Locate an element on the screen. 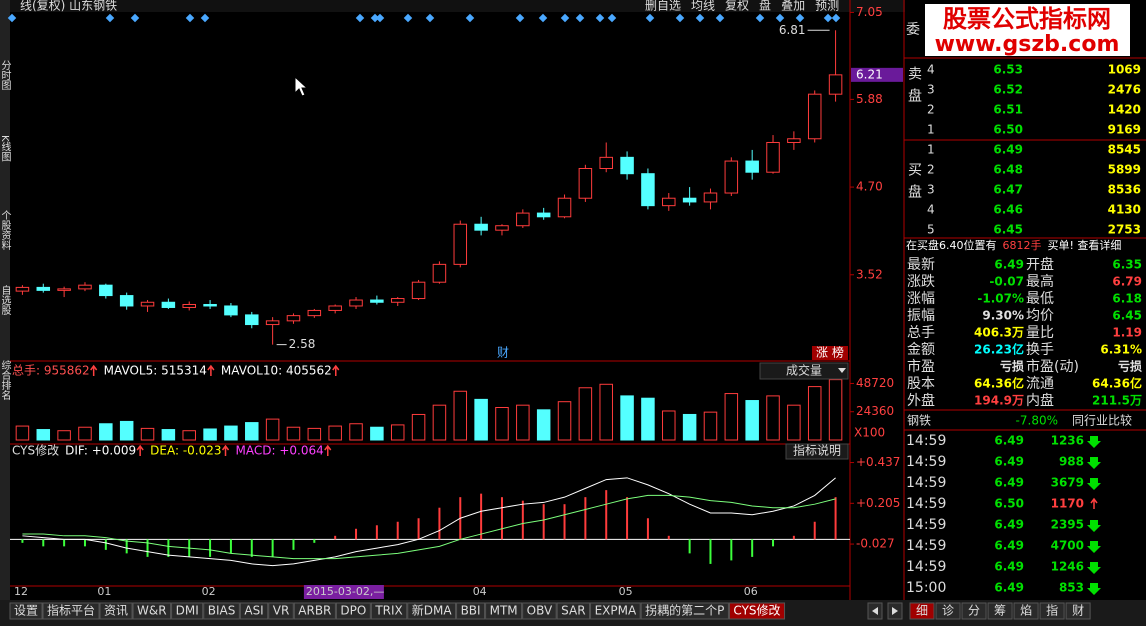 The width and height of the screenshot is (1146, 626). side-tab: 财 is located at coordinates (1078, 611).